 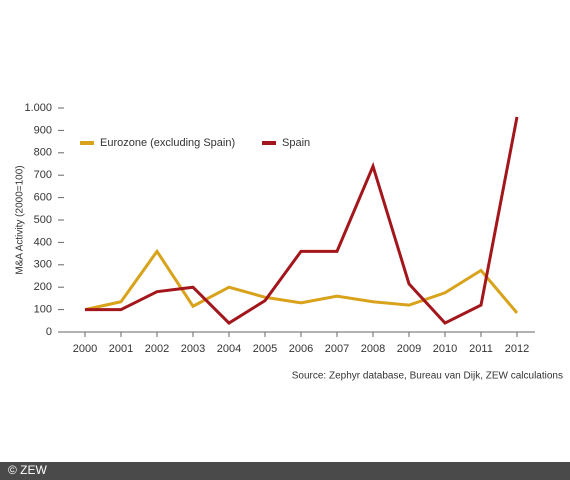 What do you see at coordinates (28, 470) in the screenshot?
I see `footer-text: © ZEW` at bounding box center [28, 470].